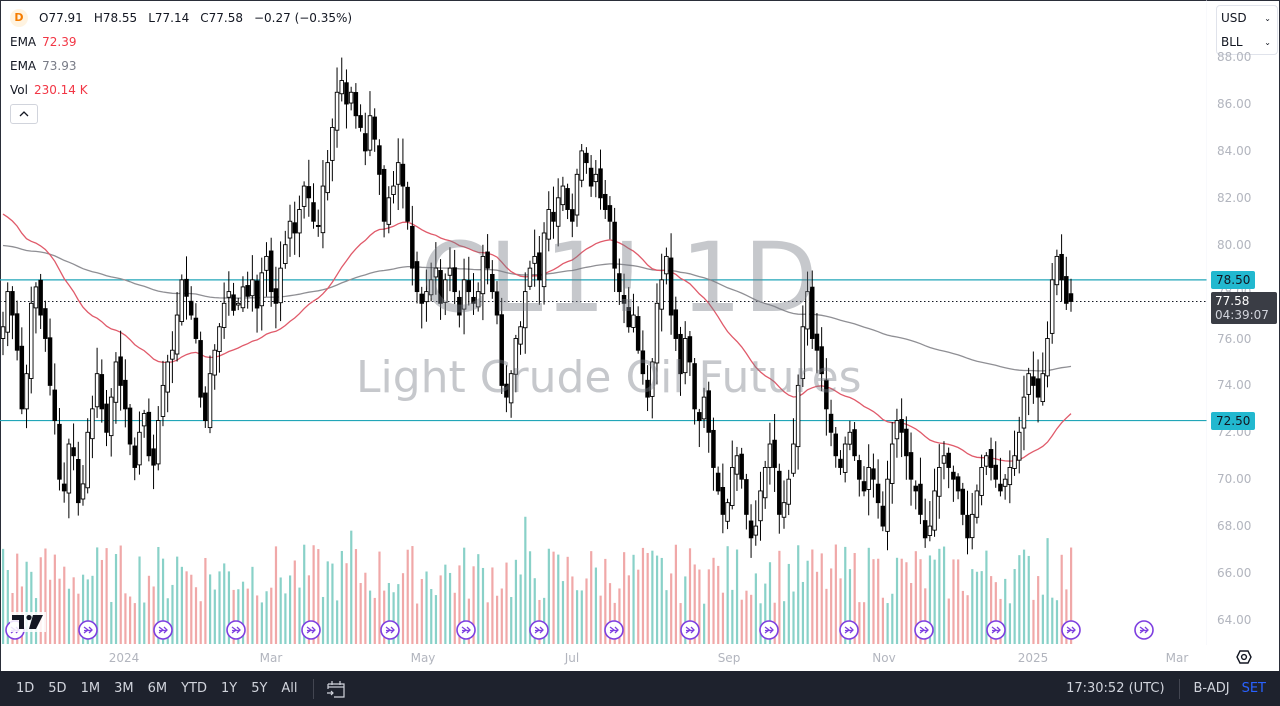 The image size is (1280, 706). What do you see at coordinates (289, 688) in the screenshot?
I see `range-all-button: All` at bounding box center [289, 688].